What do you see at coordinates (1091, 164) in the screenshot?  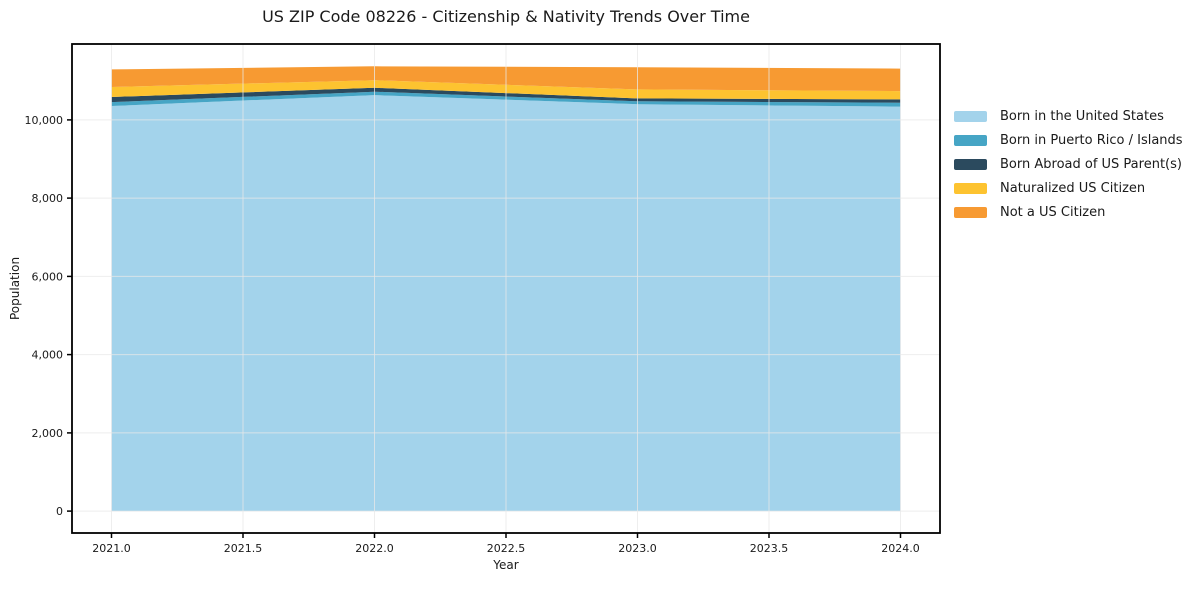 I see `legend-label: Born Abroad of US Parent(s)` at bounding box center [1091, 164].